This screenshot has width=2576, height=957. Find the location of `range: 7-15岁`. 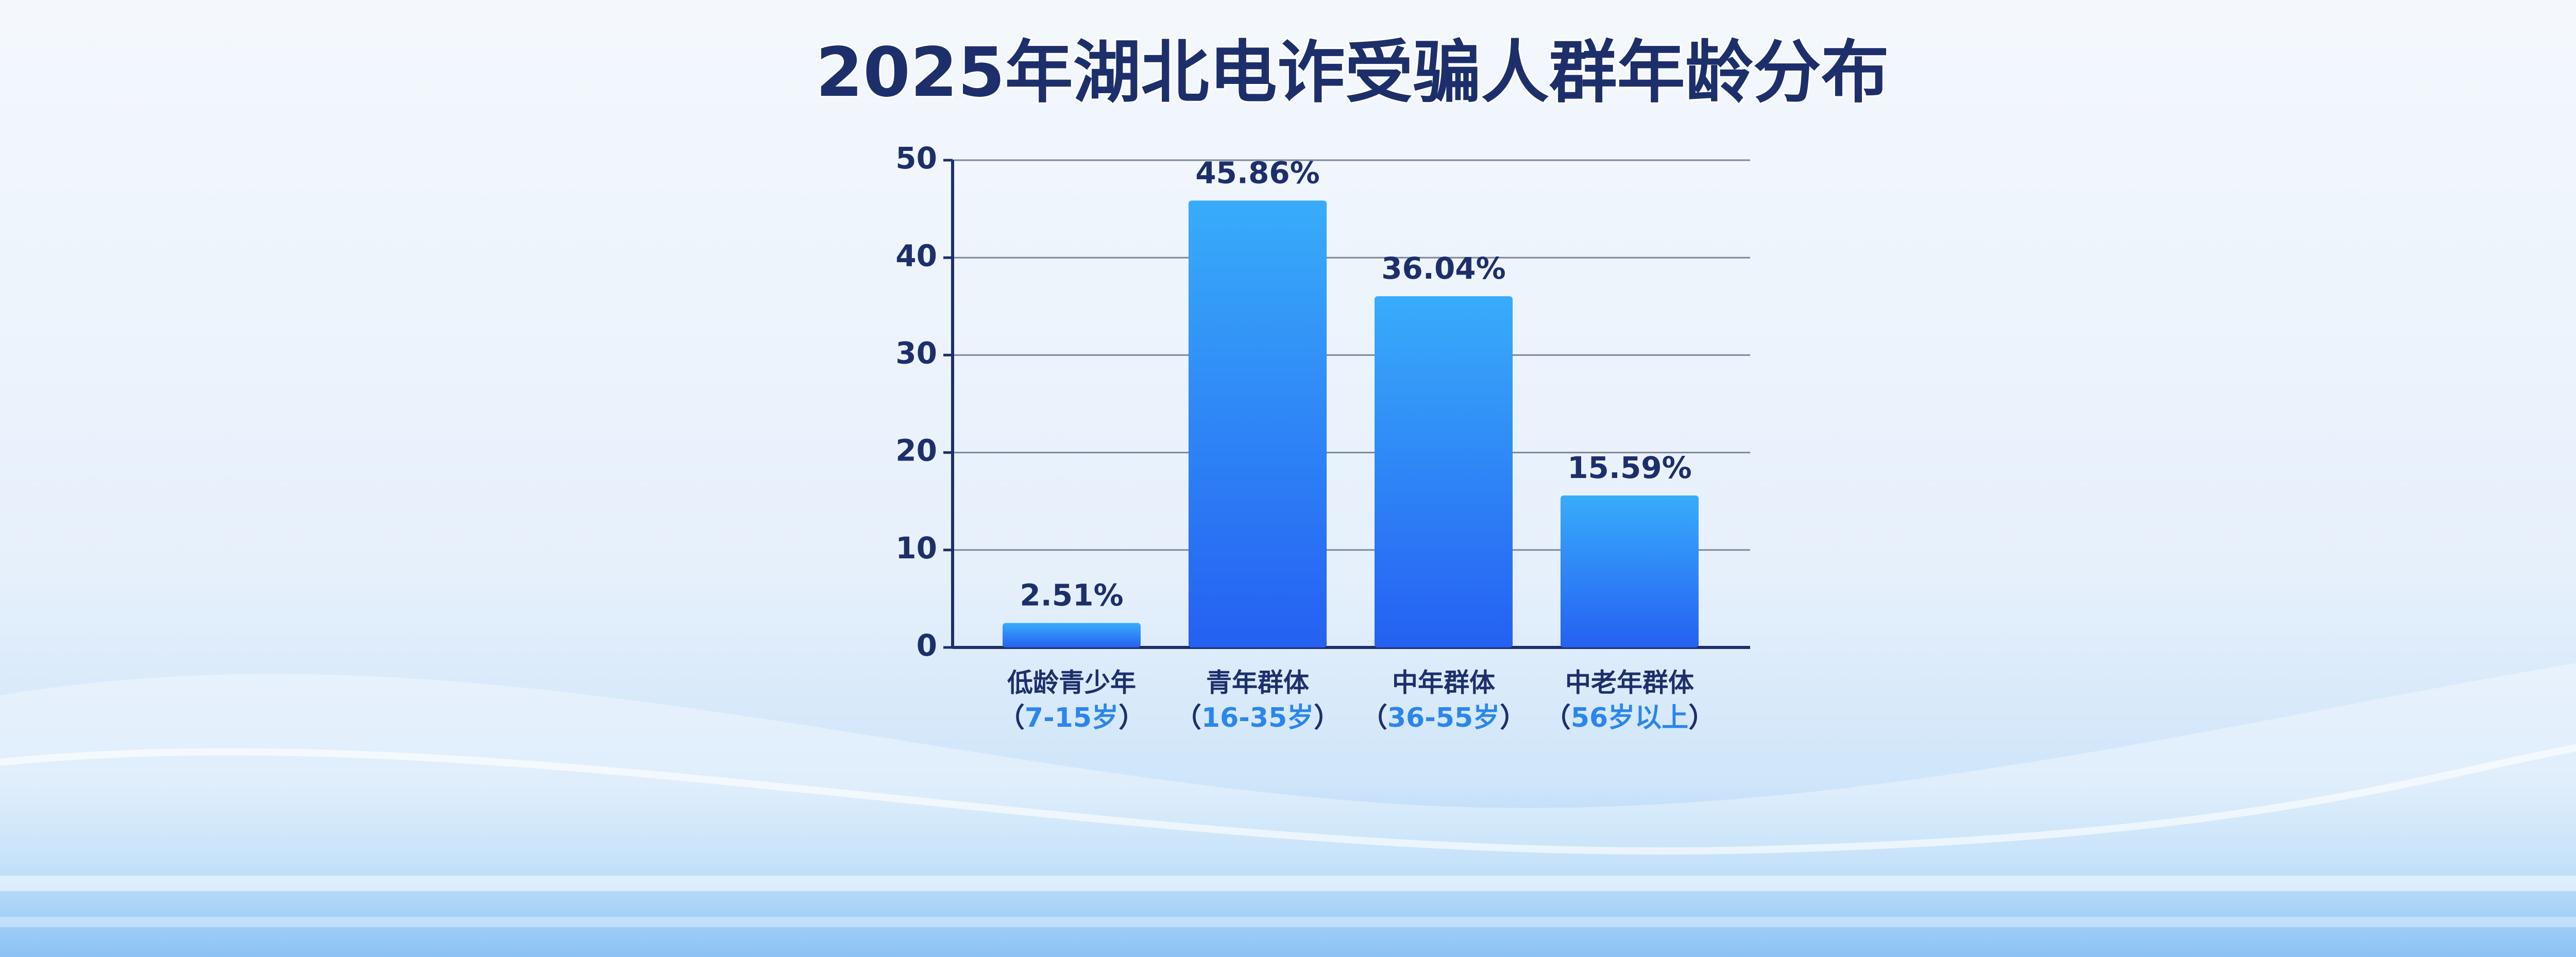

range: 7-15岁 is located at coordinates (1071, 718).